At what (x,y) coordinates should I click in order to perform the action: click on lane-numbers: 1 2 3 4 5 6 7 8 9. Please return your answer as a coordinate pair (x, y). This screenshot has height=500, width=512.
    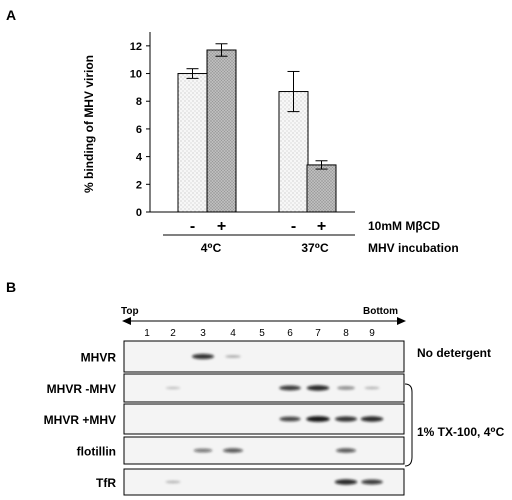
    Looking at the image, I should click on (259, 333).